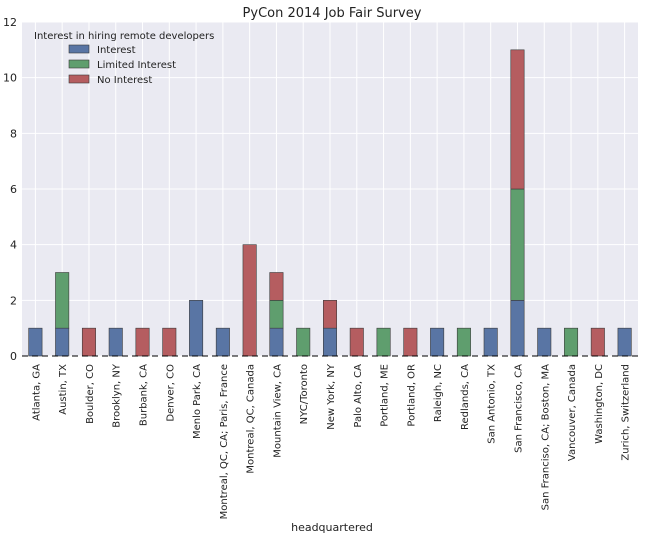 The image size is (646, 544). What do you see at coordinates (411, 395) in the screenshot?
I see `x-tick-label: Portland, OR` at bounding box center [411, 395].